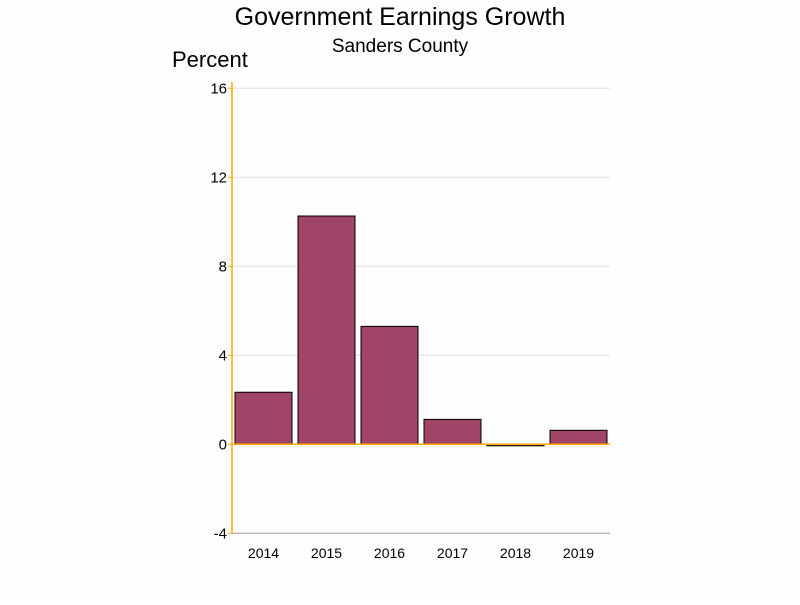 The height and width of the screenshot is (605, 800). Describe the element at coordinates (218, 177) in the screenshot. I see `y-tick-label: 12` at that location.